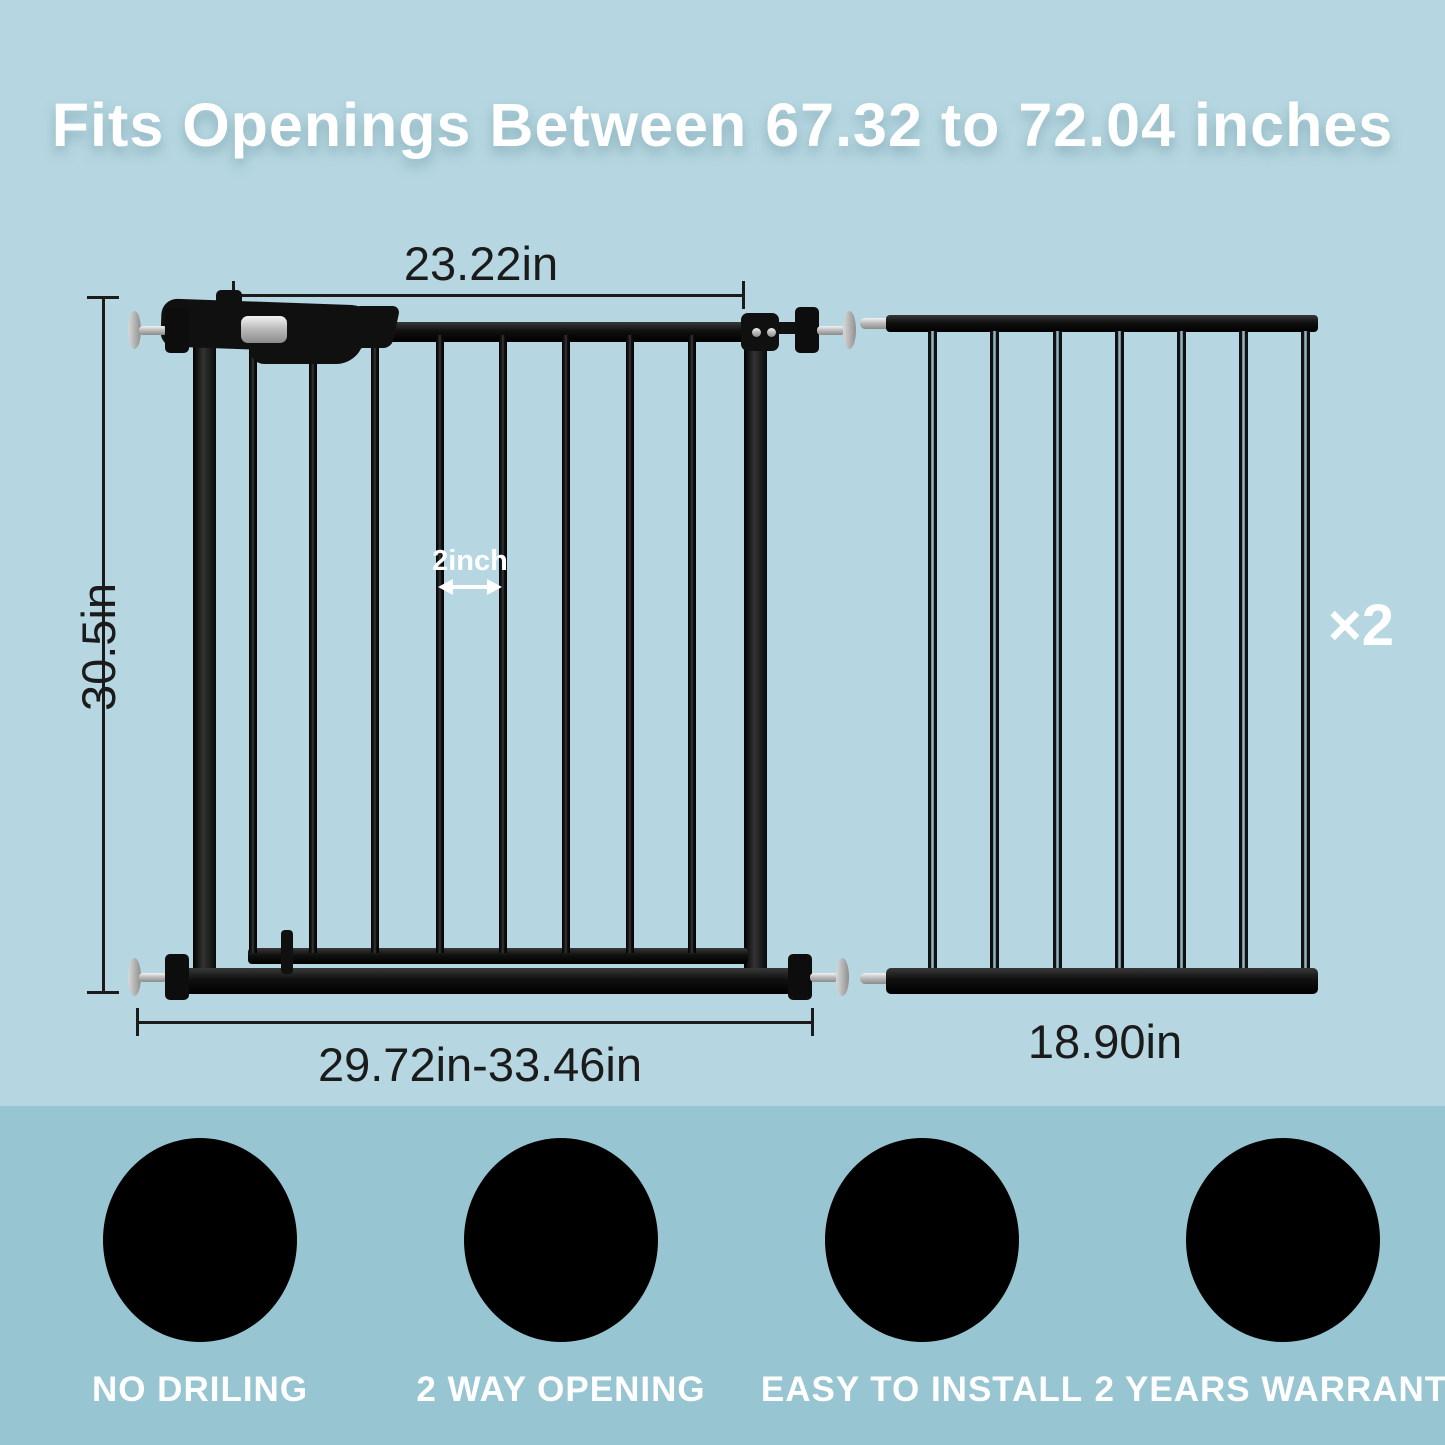 Image resolution: width=1445 pixels, height=1445 pixels. Describe the element at coordinates (1283, 1240) in the screenshot. I see `warranty-icon` at that location.